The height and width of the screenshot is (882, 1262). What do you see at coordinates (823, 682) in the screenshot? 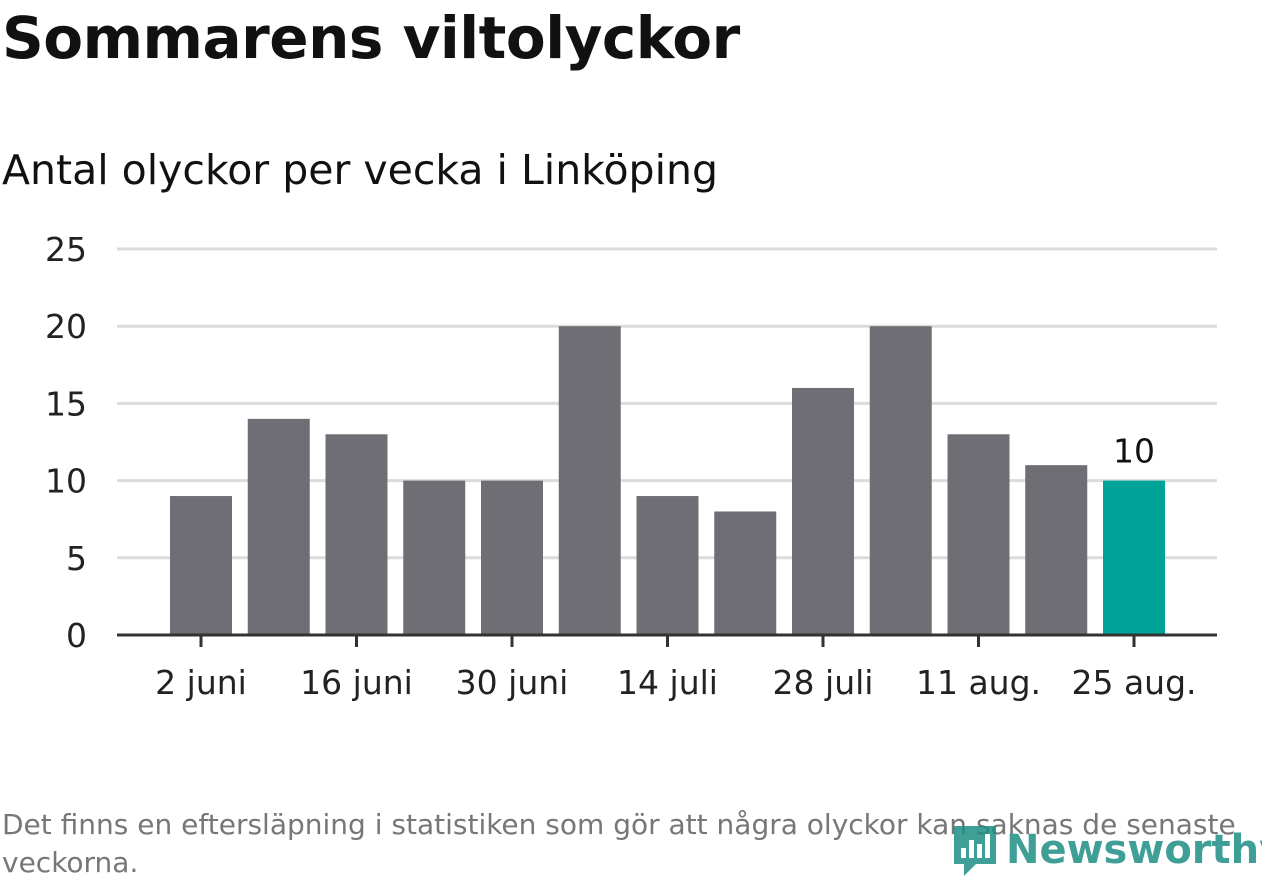
I see `x-tick-label: 28 juli` at bounding box center [823, 682].